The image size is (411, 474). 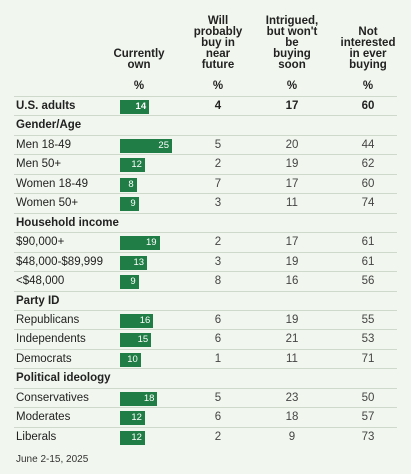 I want to click on row-label: Liberals, so click(x=36, y=436).